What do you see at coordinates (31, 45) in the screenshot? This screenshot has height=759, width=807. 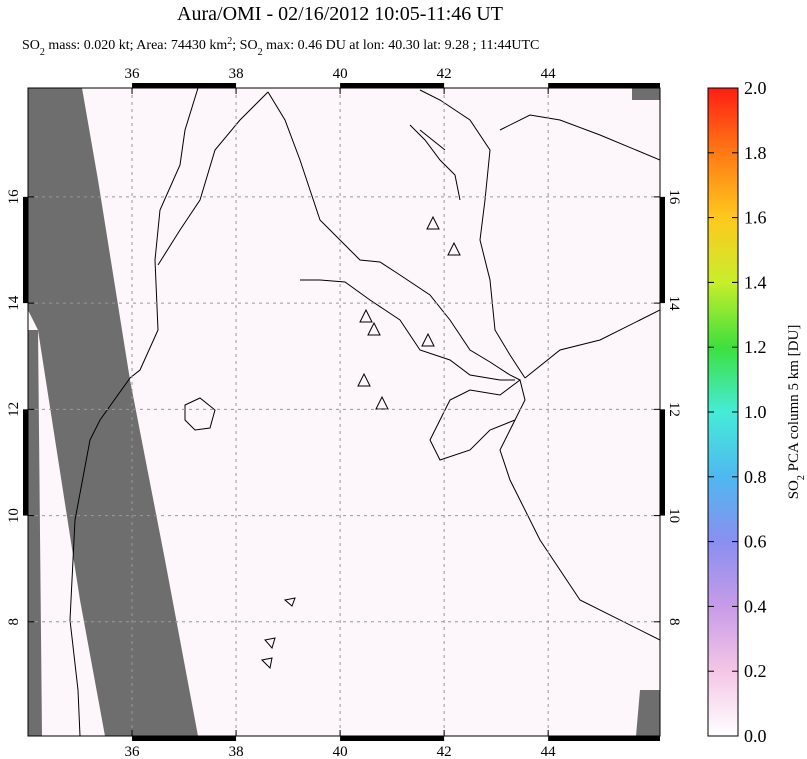 I see `subtitle-part: SO` at bounding box center [31, 45].